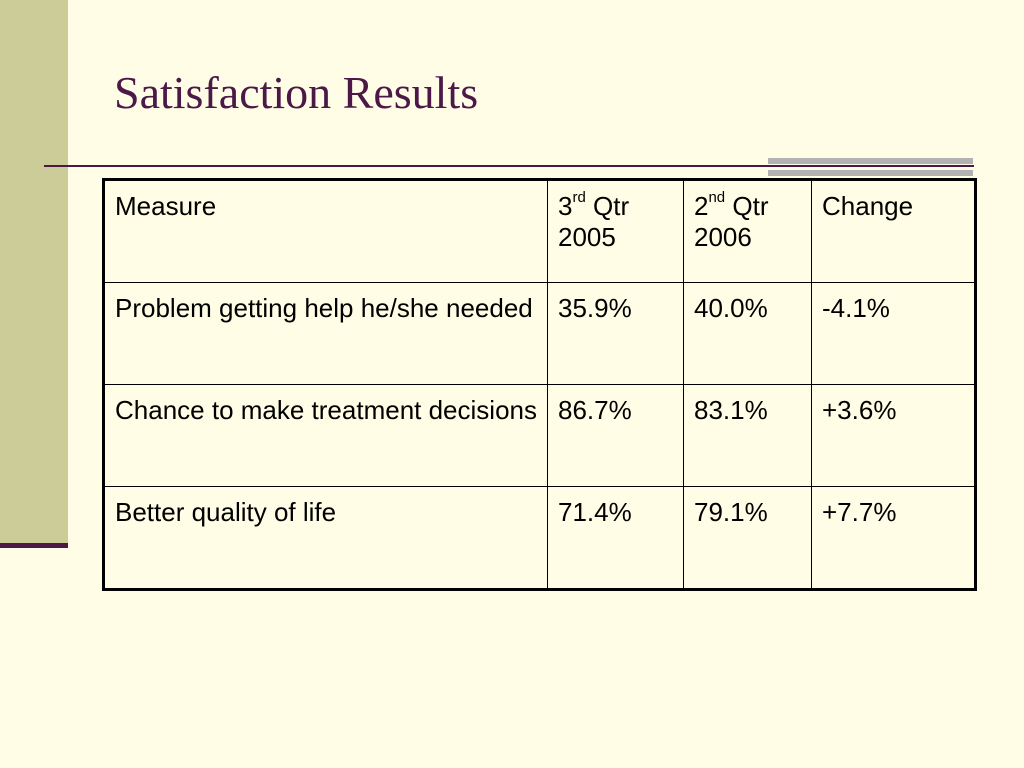 This screenshot has height=768, width=1024. What do you see at coordinates (615, 333) in the screenshot?
I see `cell-q3-2005: 35.9%` at bounding box center [615, 333].